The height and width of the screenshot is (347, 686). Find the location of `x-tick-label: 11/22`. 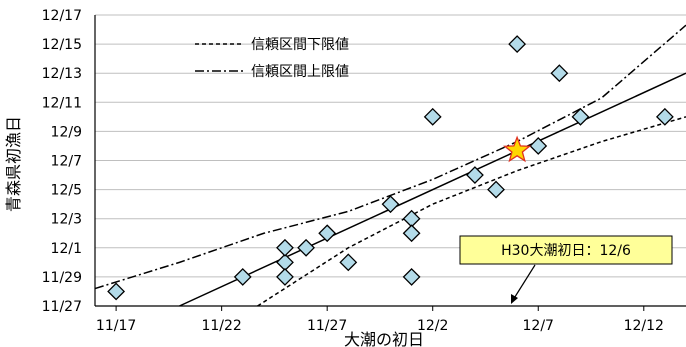

x-tick-label: 11/22 is located at coordinates (221, 326).